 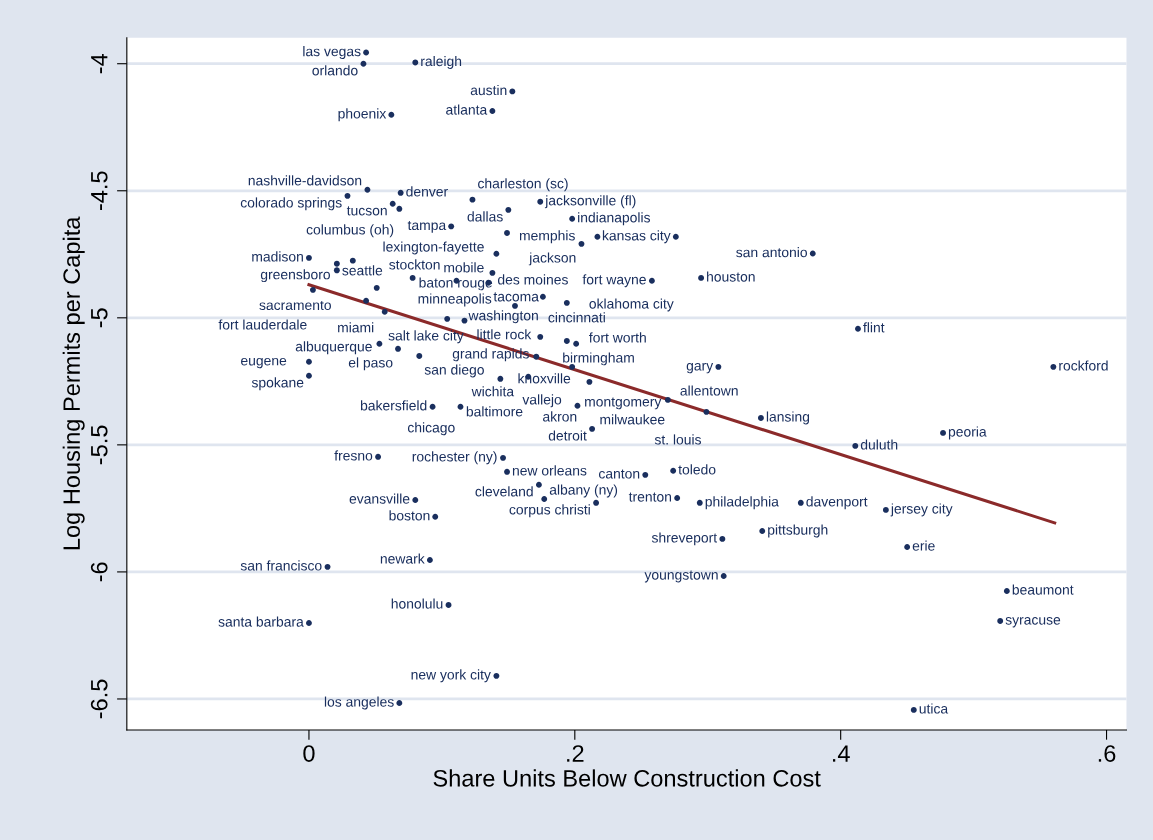 I want to click on annotation: madison, so click(x=277, y=256).